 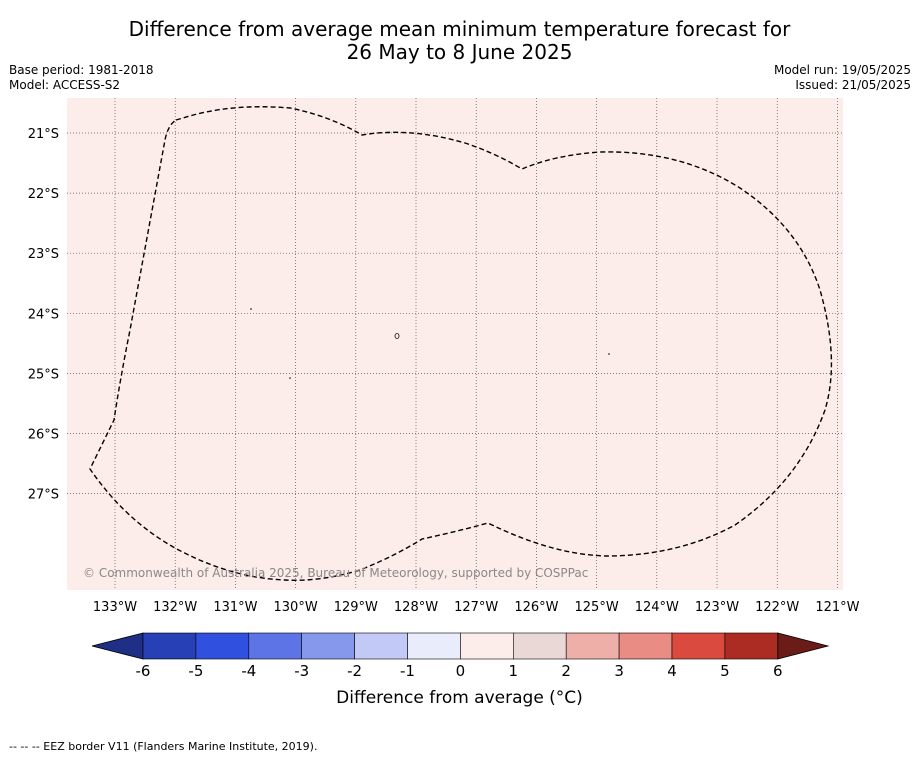 What do you see at coordinates (43, 435) in the screenshot?
I see `lat-label: 26°S` at bounding box center [43, 435].